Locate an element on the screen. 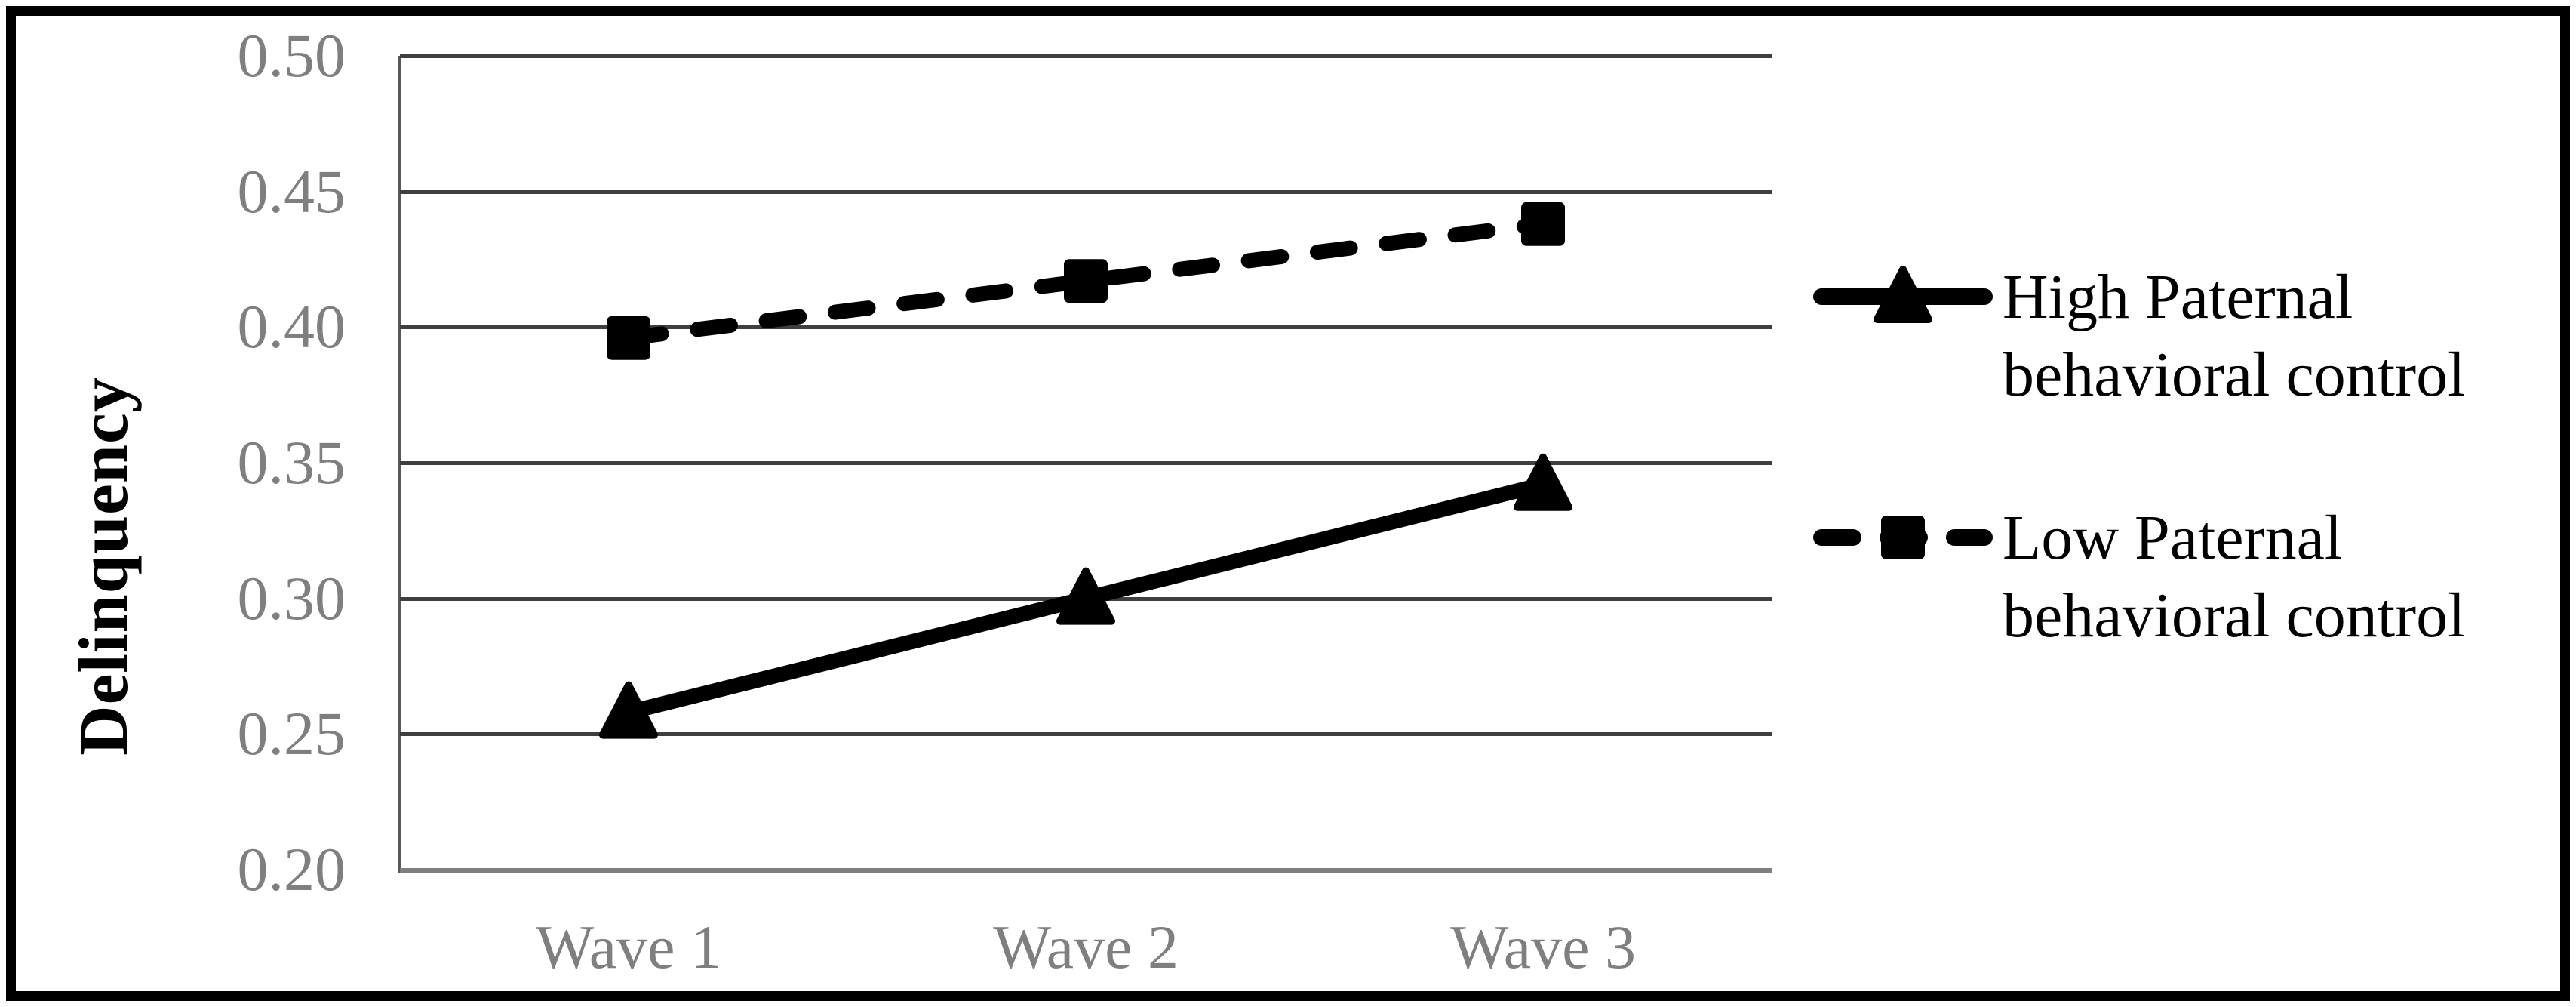 The height and width of the screenshot is (1007, 2576). y-tick-label-0.20: 0.20 is located at coordinates (291, 869).